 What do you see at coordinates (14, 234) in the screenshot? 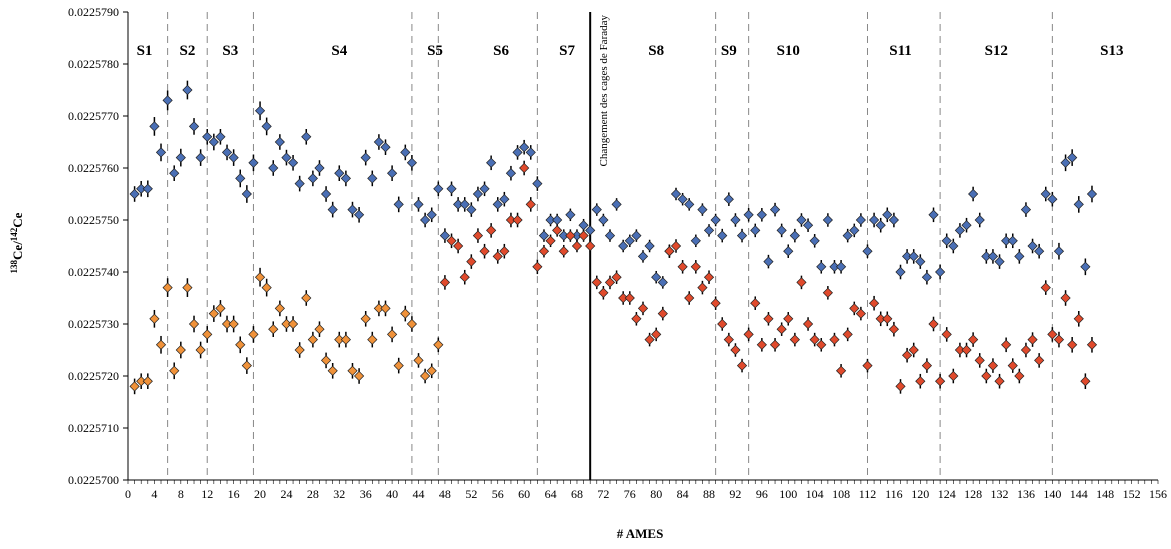
I see `y-axis-title-sup2: 142` at bounding box center [14, 234].